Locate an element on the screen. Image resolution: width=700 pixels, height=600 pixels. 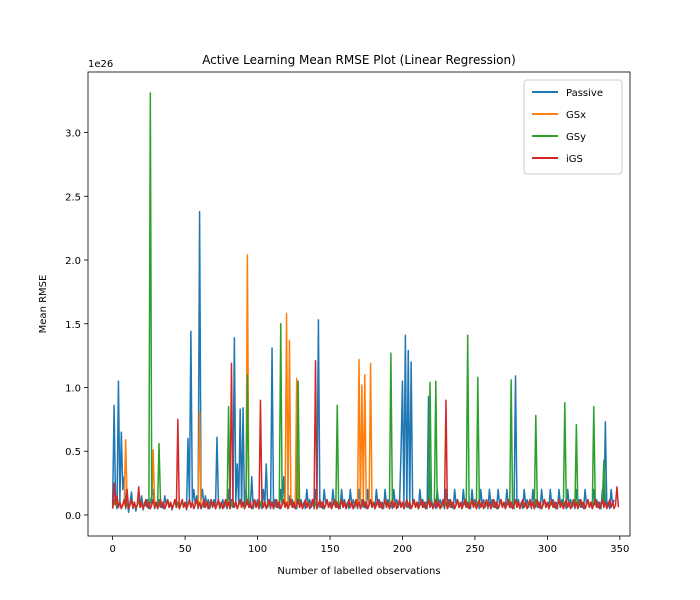
x-tick-label: 150 is located at coordinates (329, 549).